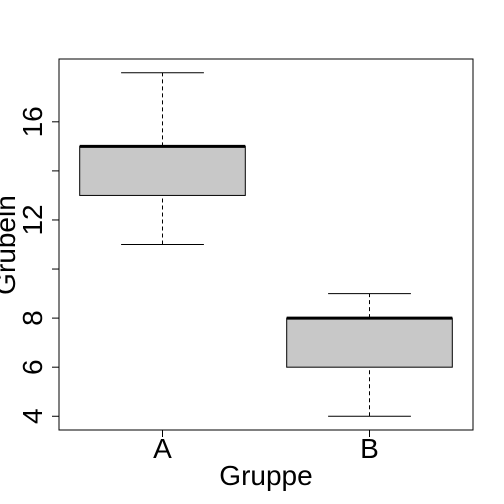  What do you see at coordinates (32, 416) in the screenshot?
I see `y-tick-label-4: 4` at bounding box center [32, 416].